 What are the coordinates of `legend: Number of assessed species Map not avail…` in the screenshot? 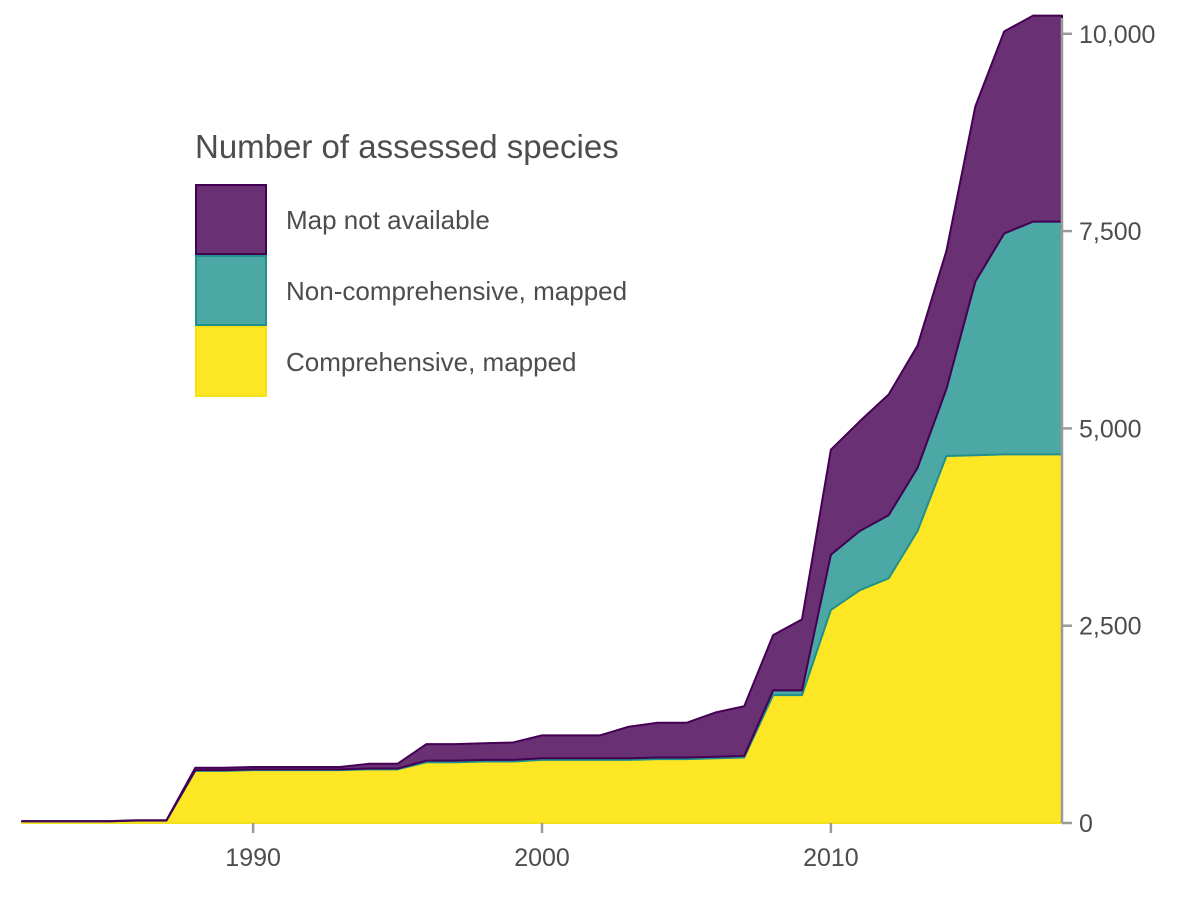 It's located at (411, 262).